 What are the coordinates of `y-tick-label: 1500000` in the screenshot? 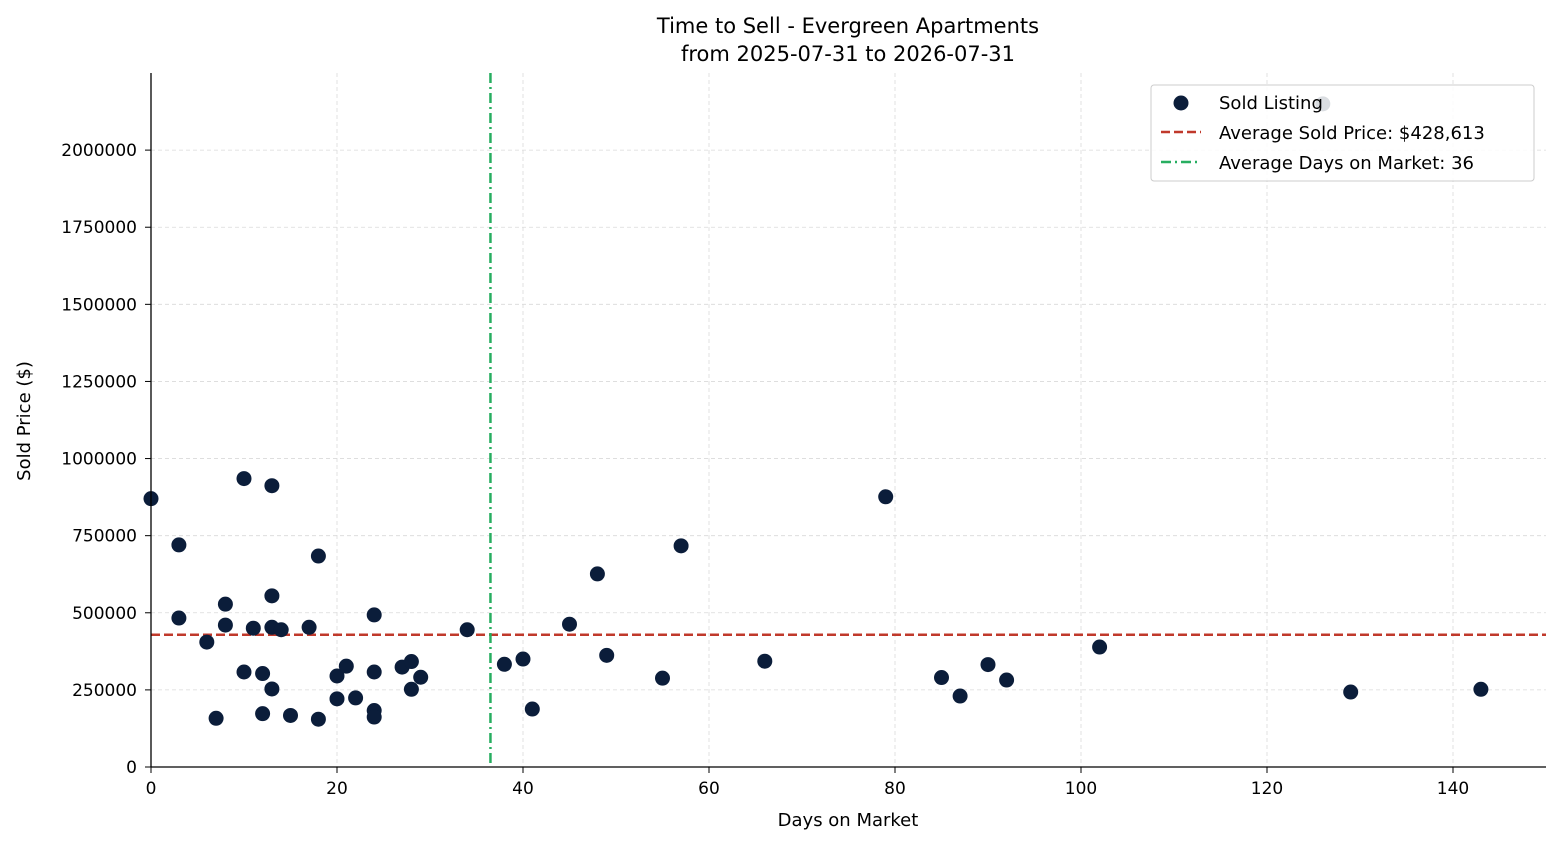 It's located at (99, 305).